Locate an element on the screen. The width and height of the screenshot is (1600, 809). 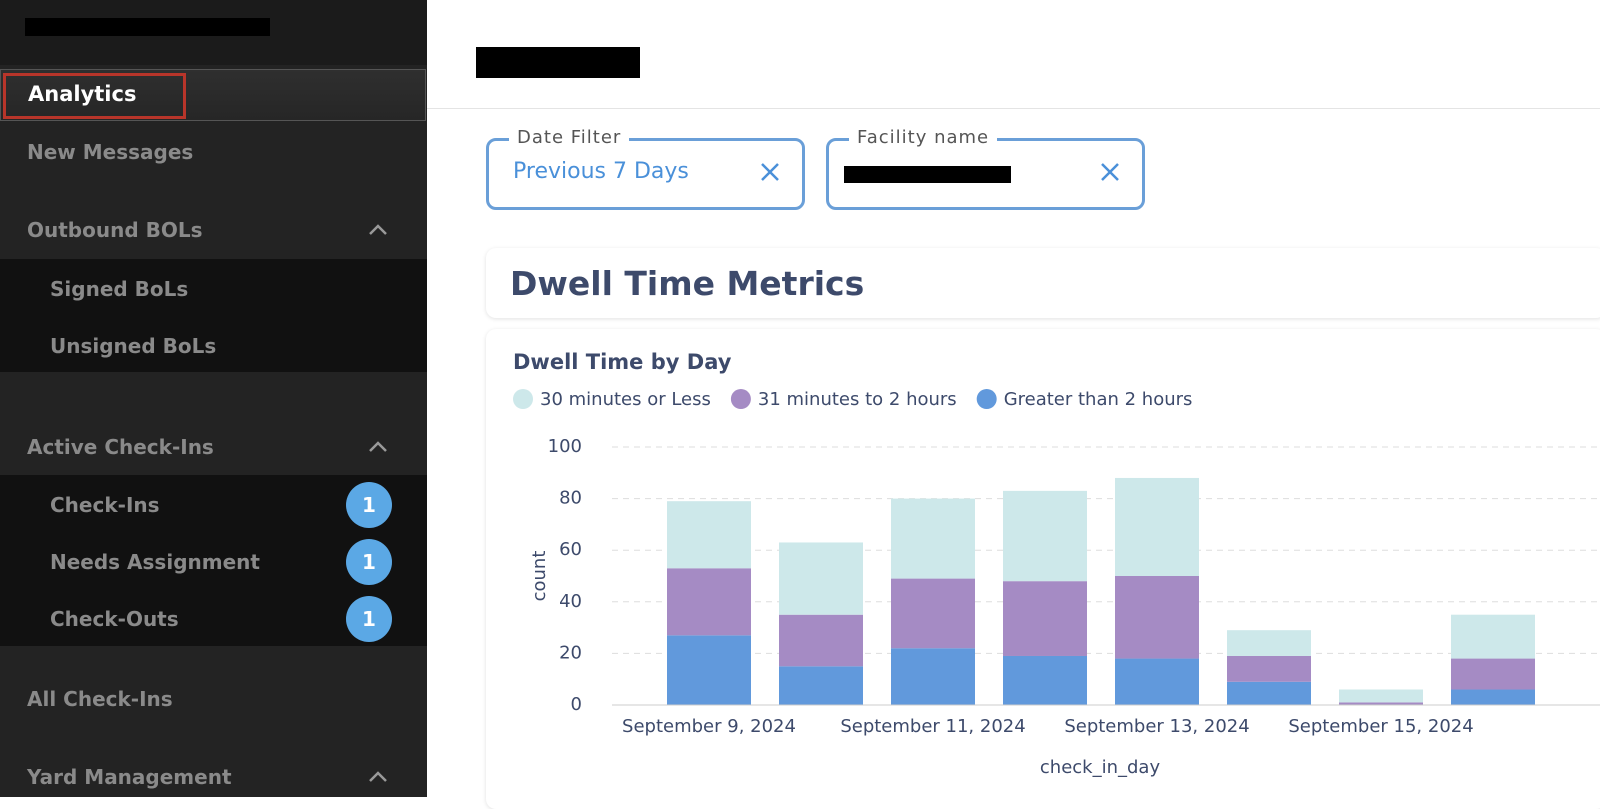
facility-filter: Facility name is located at coordinates (985, 168).